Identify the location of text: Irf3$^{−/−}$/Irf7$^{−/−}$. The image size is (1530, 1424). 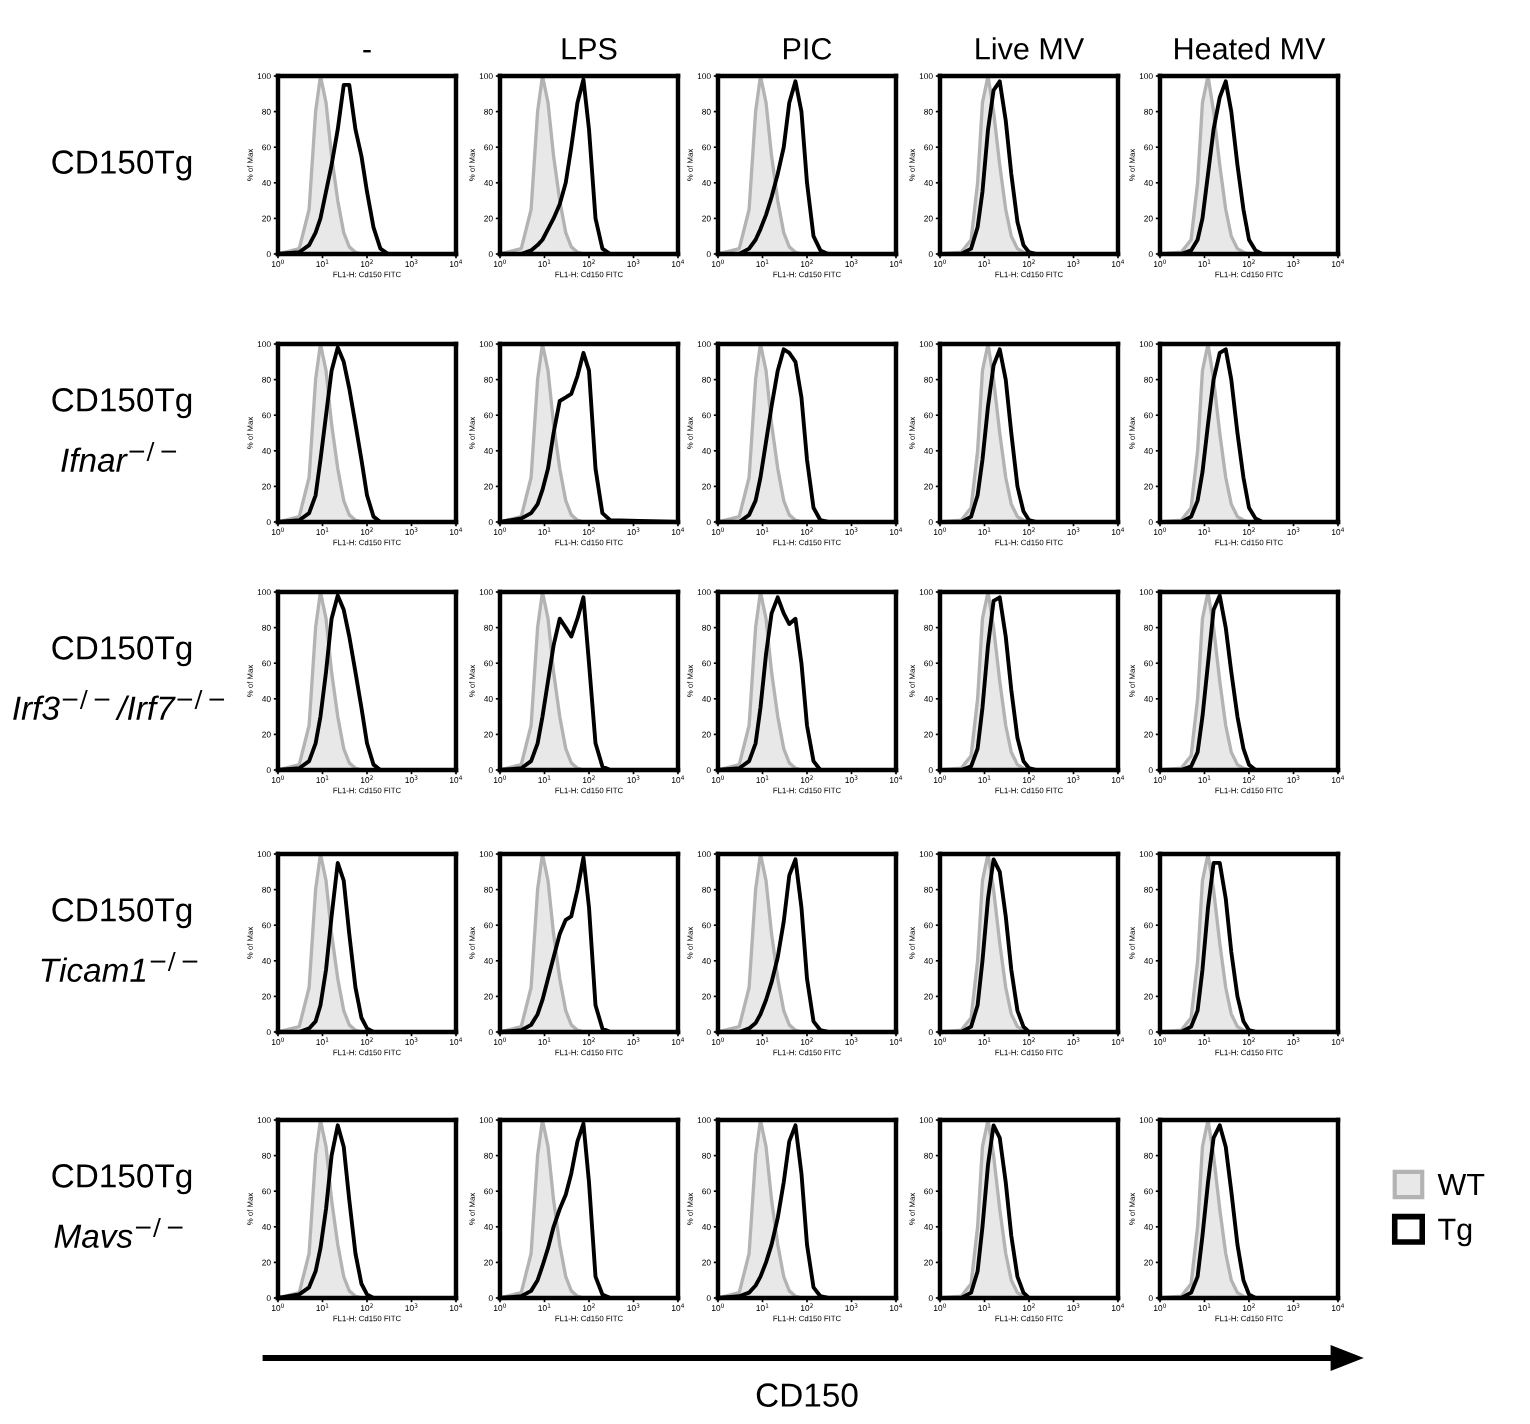
(119, 704).